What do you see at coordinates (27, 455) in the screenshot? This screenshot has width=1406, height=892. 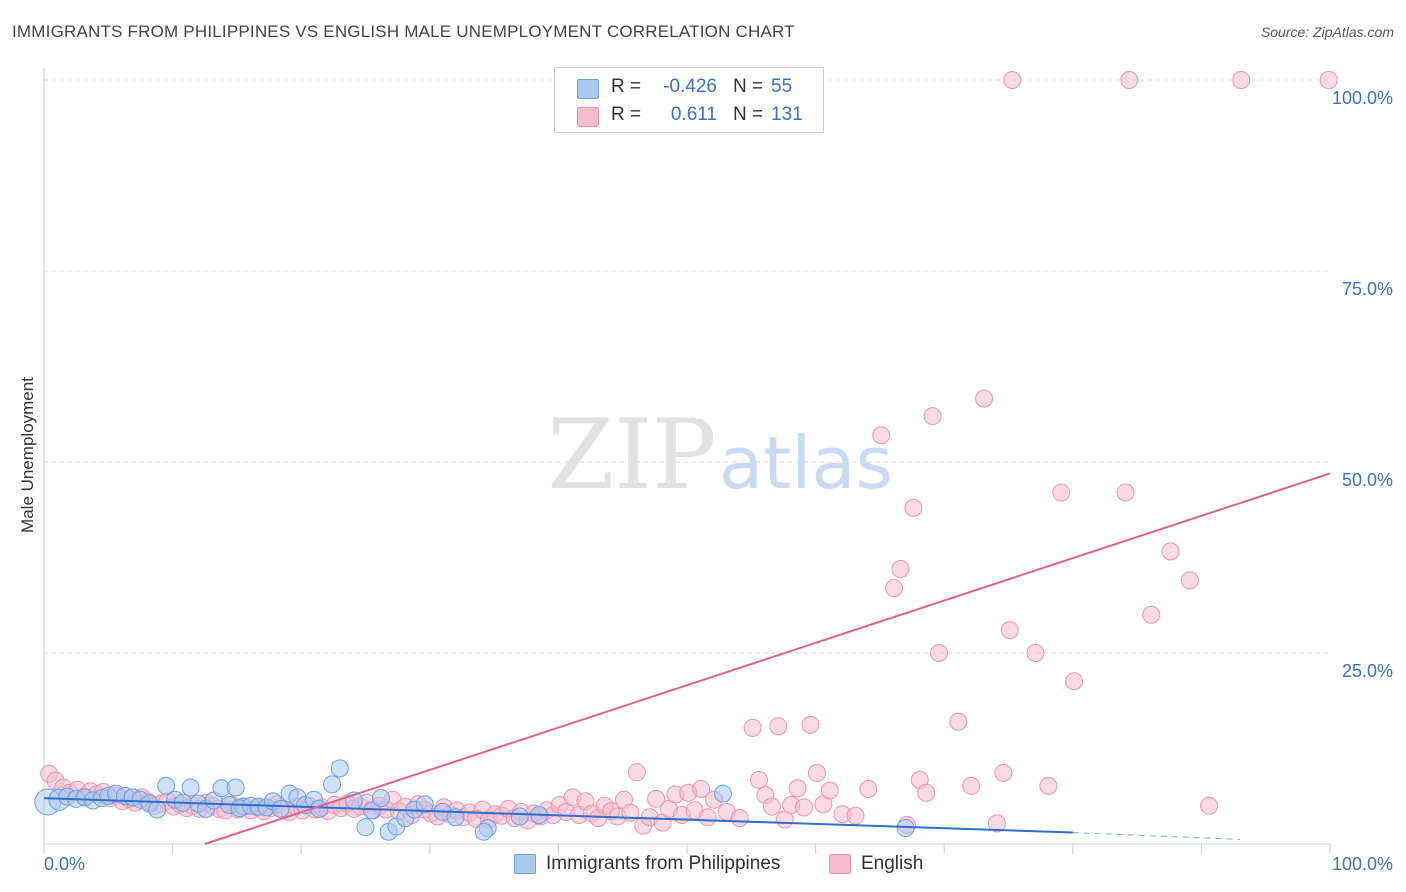 I see `y-axis-label: Male Unemployment` at bounding box center [27, 455].